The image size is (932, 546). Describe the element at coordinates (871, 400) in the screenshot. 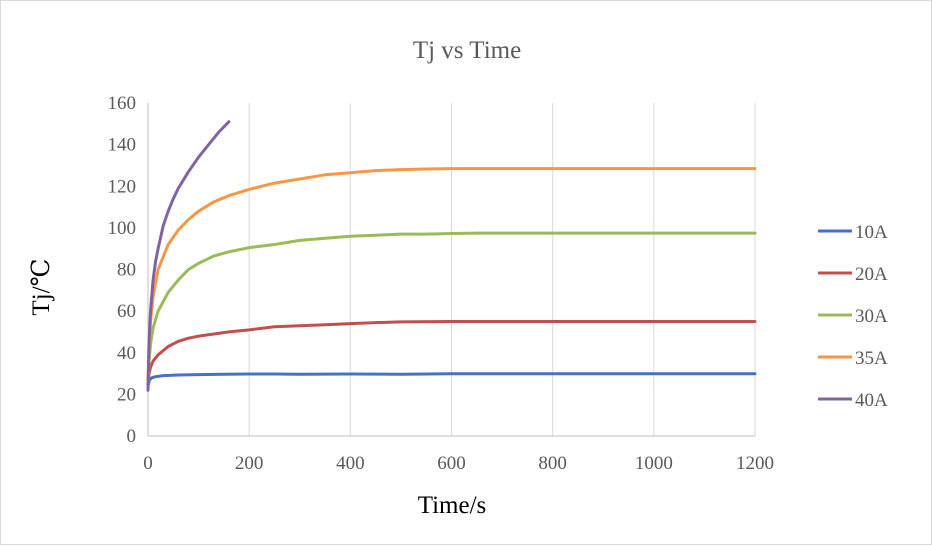

I see `legend-label: 40A` at that location.